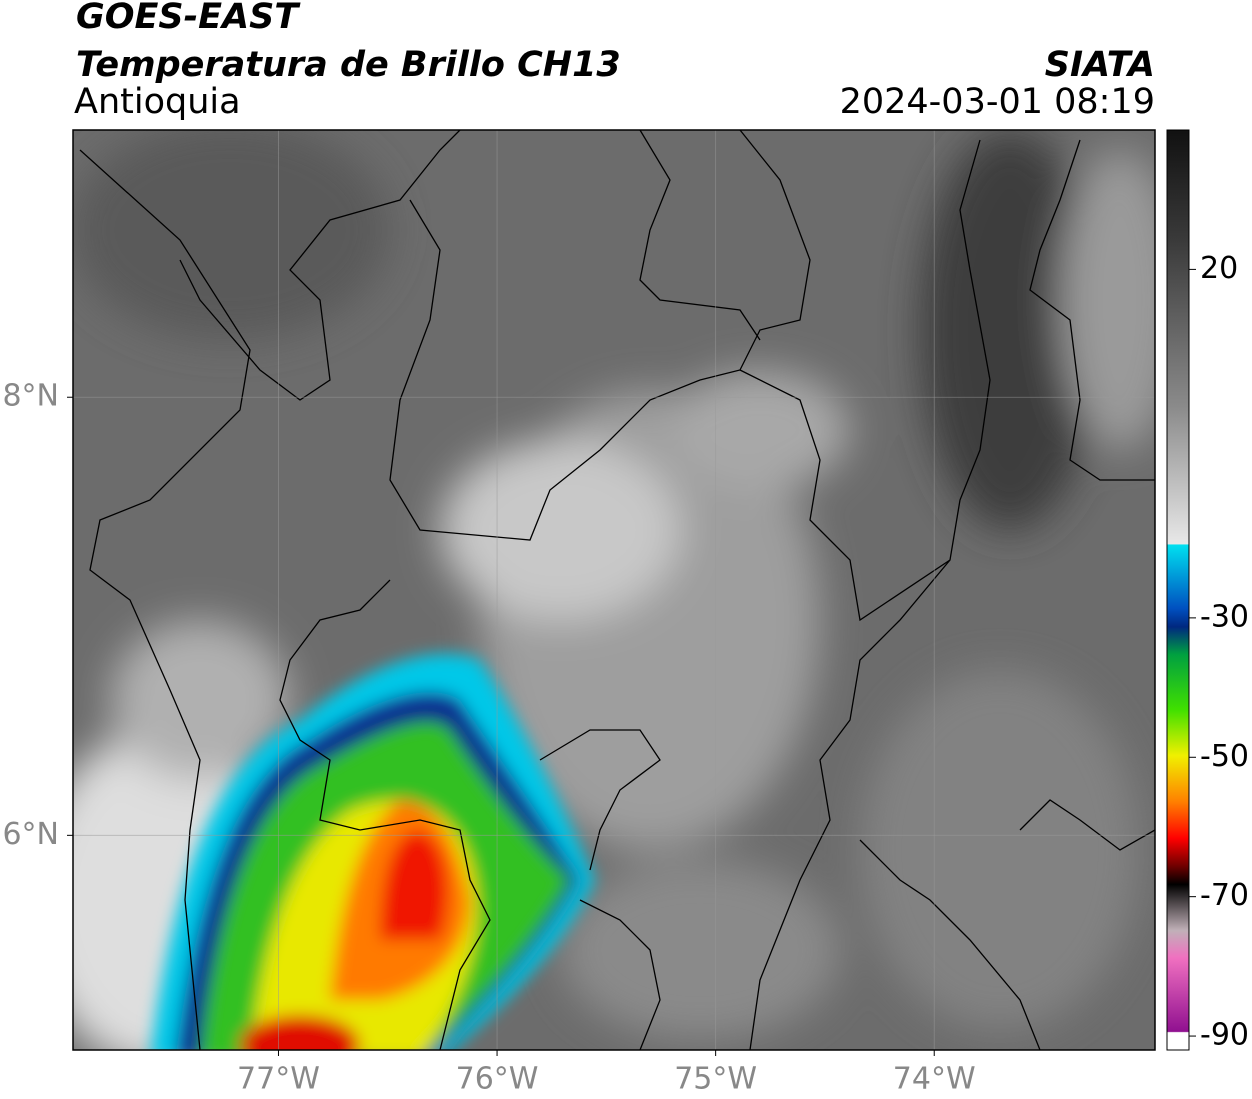 The height and width of the screenshot is (1099, 1252). Describe the element at coordinates (1224, 756) in the screenshot. I see `colorbar-tick-label: -50` at that location.